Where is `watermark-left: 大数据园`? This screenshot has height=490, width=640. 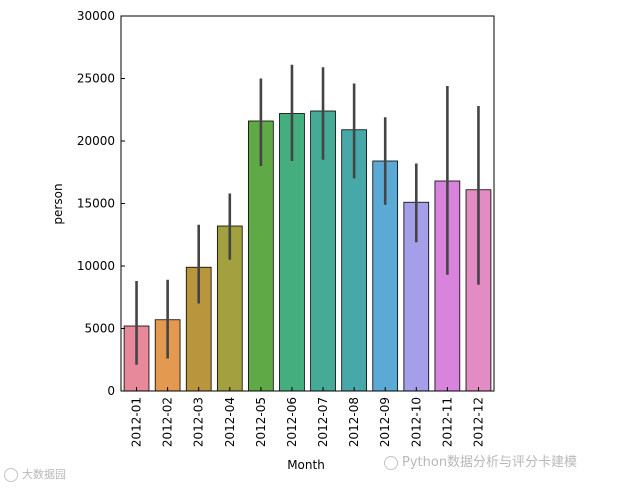
watermark-left: 大数据园 is located at coordinates (35, 474).